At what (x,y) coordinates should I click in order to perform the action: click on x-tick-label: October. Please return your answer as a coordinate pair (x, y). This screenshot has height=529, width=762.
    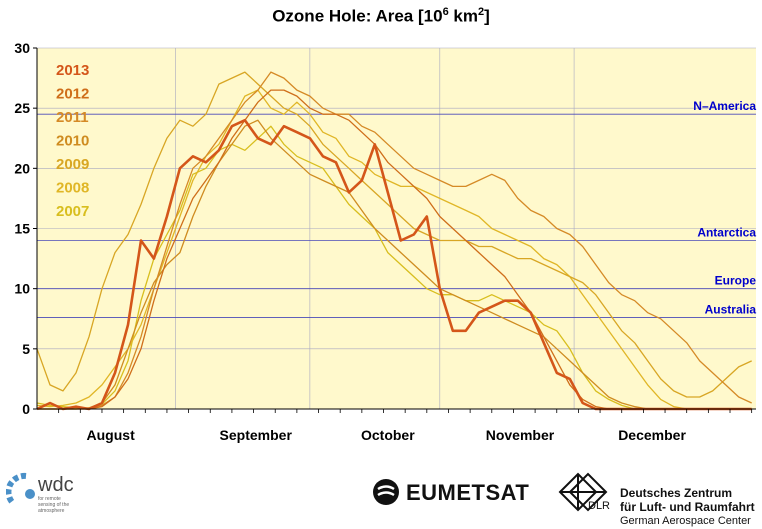
    Looking at the image, I should click on (388, 435).